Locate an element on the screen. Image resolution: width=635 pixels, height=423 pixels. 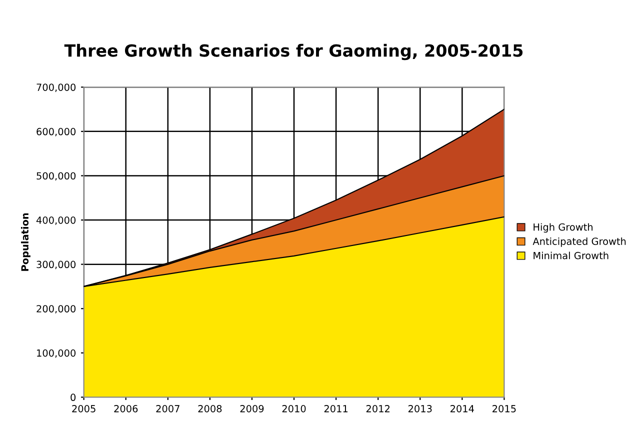
y-tick-label: 200,000 is located at coordinates (56, 309).